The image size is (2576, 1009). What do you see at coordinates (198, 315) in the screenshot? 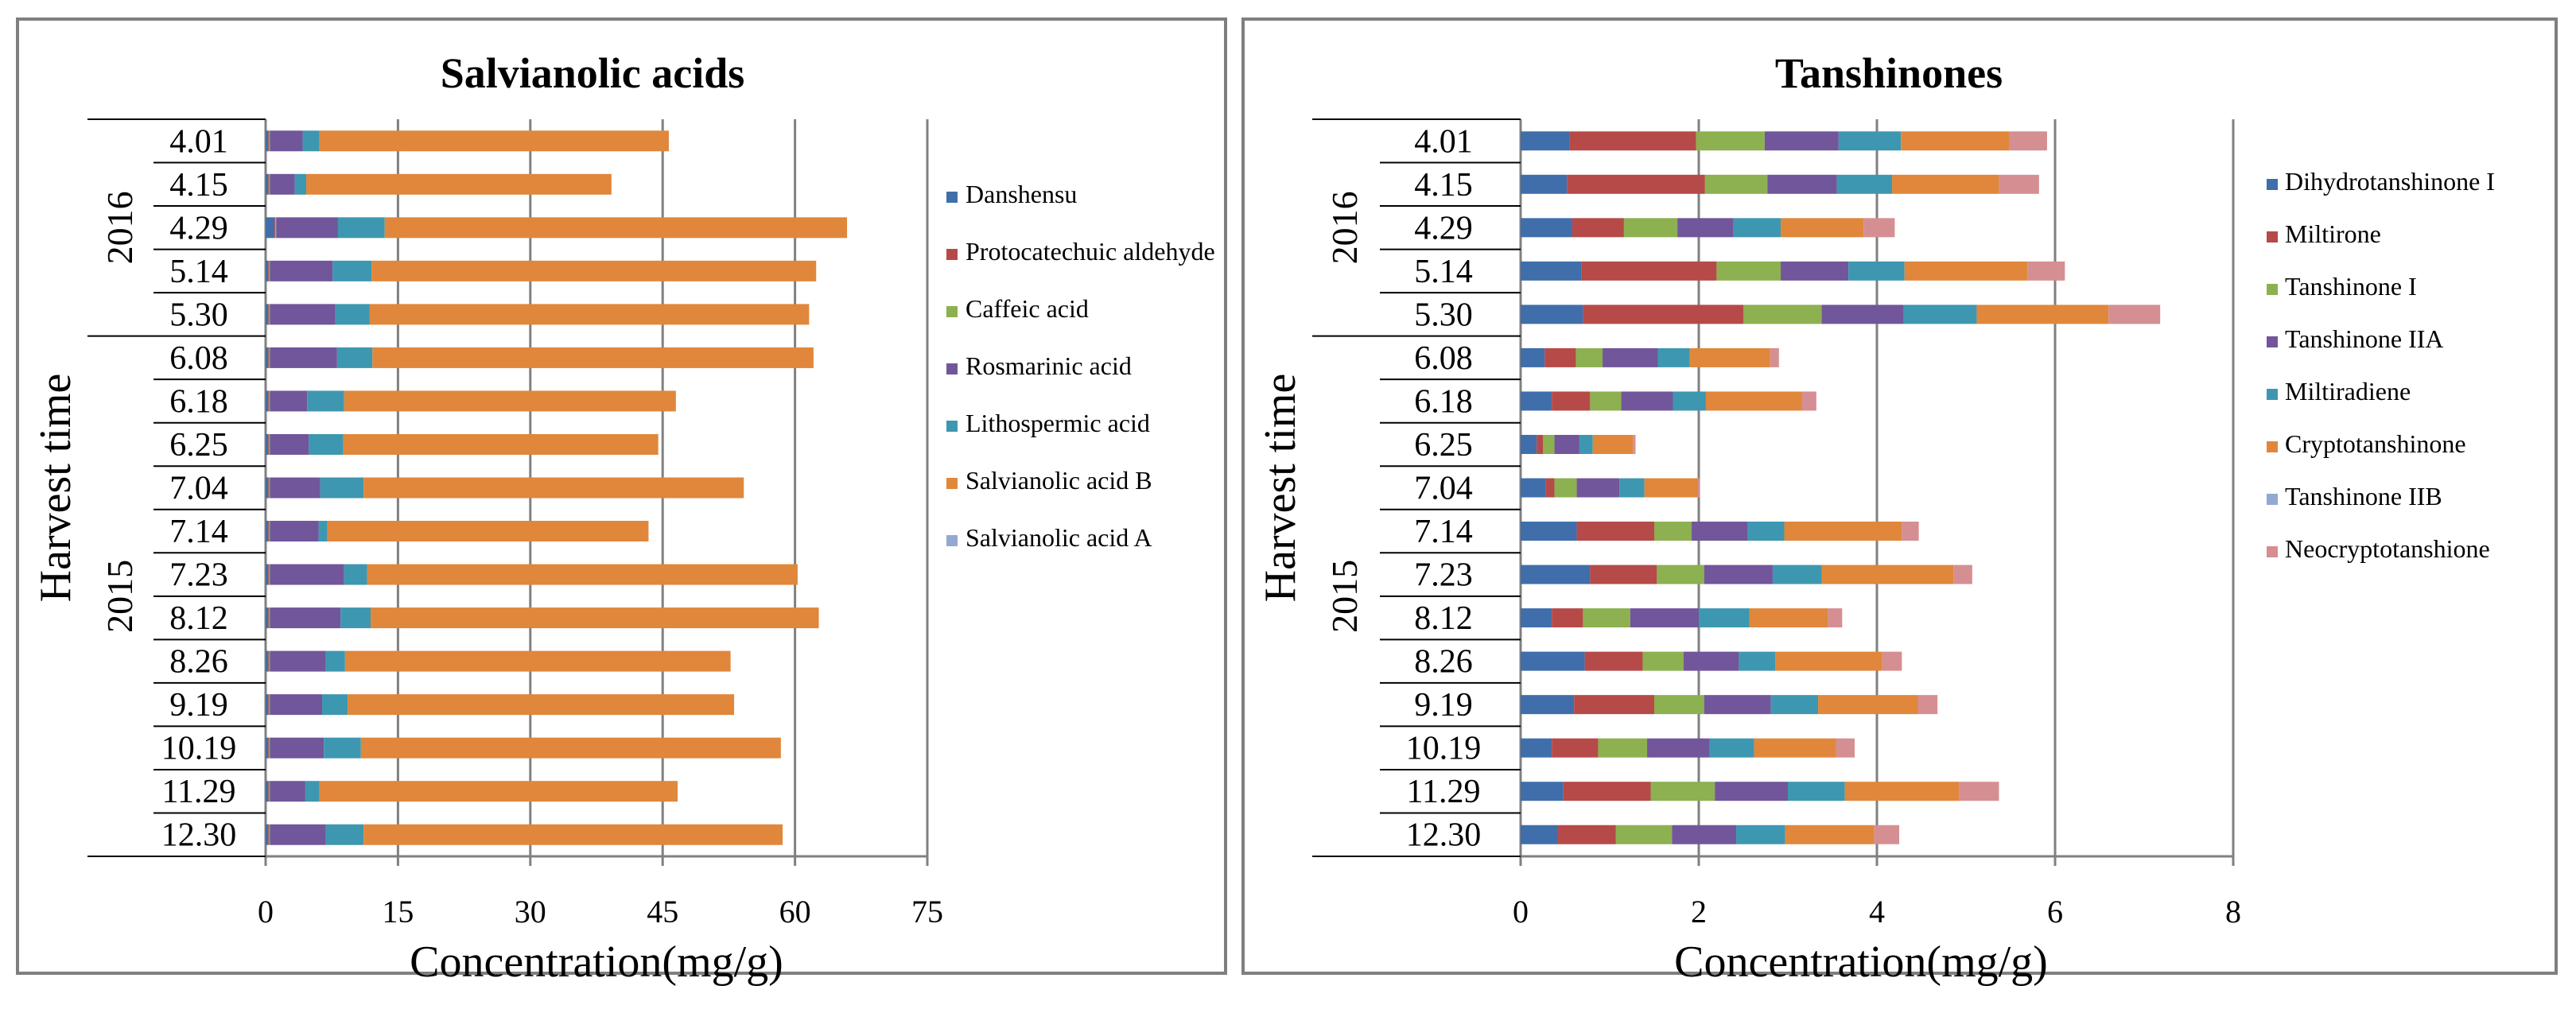
I see `salvianolic-acids-category-label: 5.30` at bounding box center [198, 315].